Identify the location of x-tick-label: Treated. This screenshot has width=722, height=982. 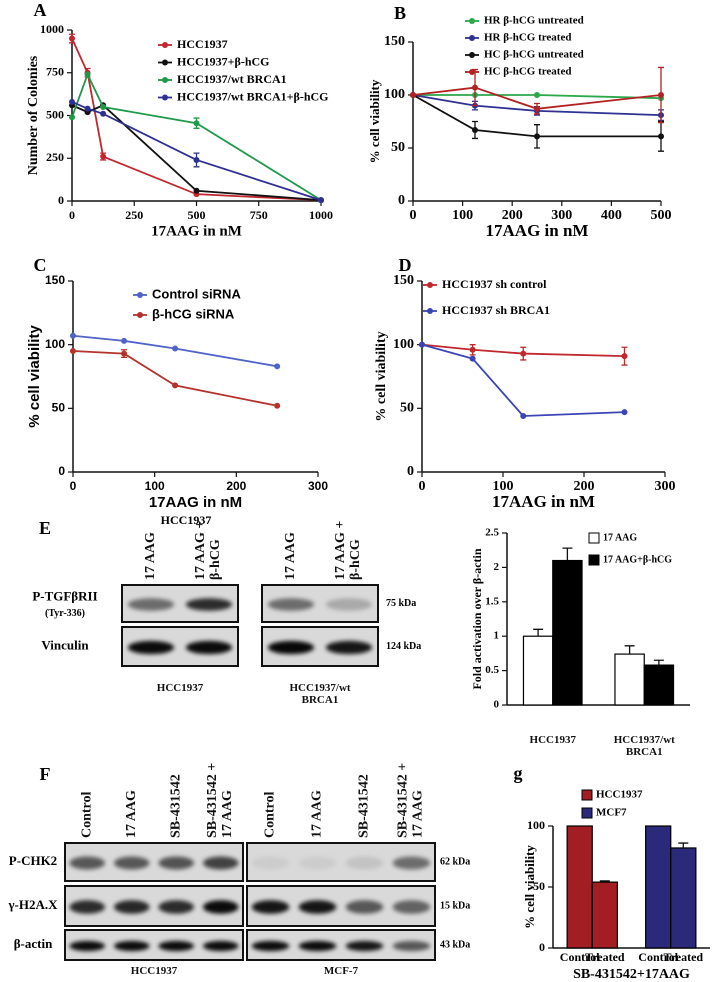
(684, 957).